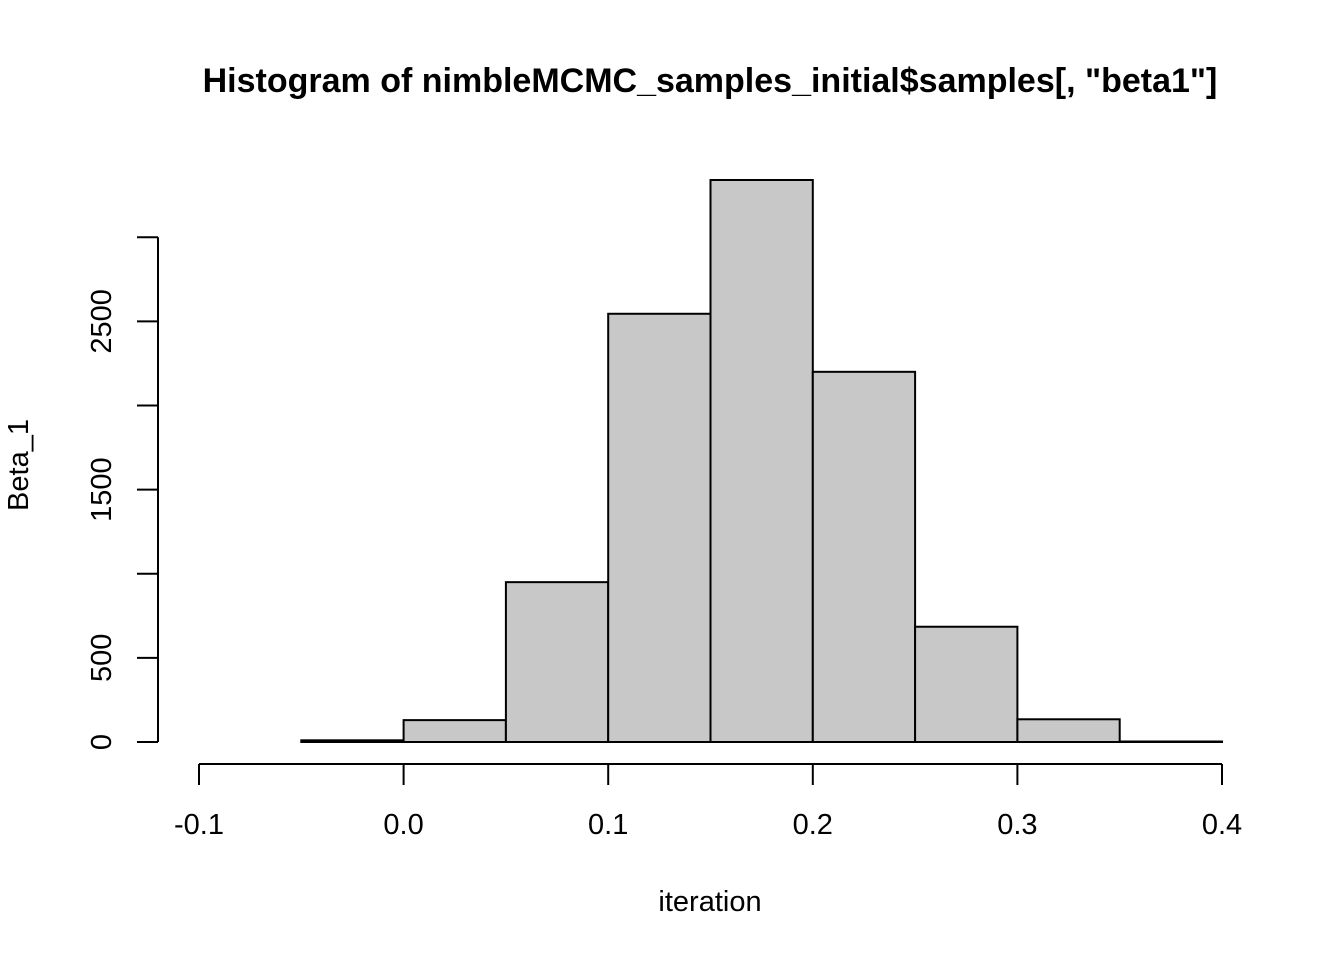 This screenshot has height=960, width=1344. What do you see at coordinates (199, 825) in the screenshot?
I see `x-tick-label-0: -0.1` at bounding box center [199, 825].